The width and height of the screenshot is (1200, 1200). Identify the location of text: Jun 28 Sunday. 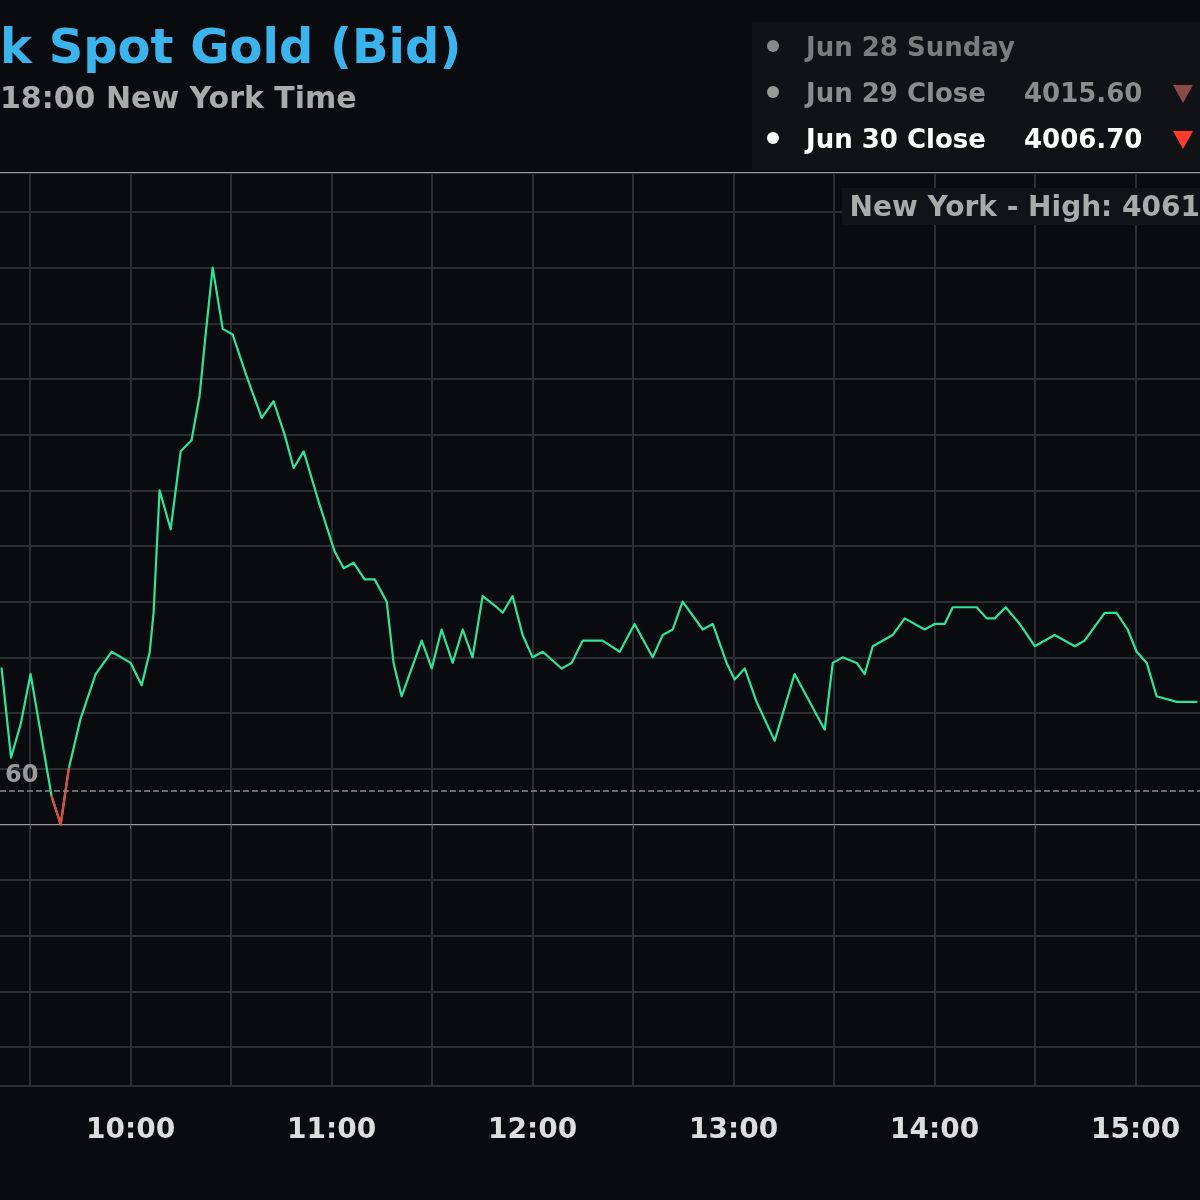
(911, 47).